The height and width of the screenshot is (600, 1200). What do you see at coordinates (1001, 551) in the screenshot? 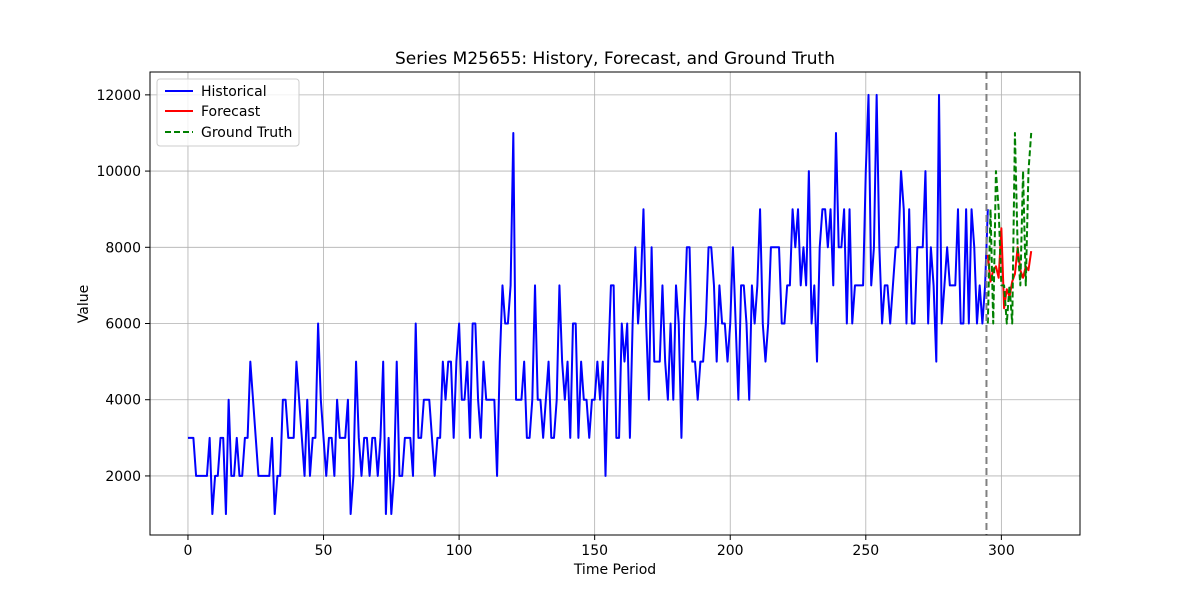
I see `x-tick-label: 300` at bounding box center [1001, 551].